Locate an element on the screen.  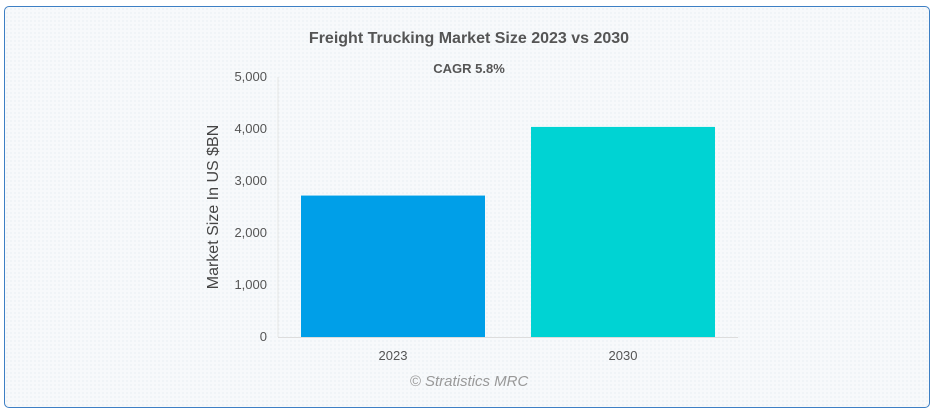
y-tick-label: 1,000 is located at coordinates (250, 284).